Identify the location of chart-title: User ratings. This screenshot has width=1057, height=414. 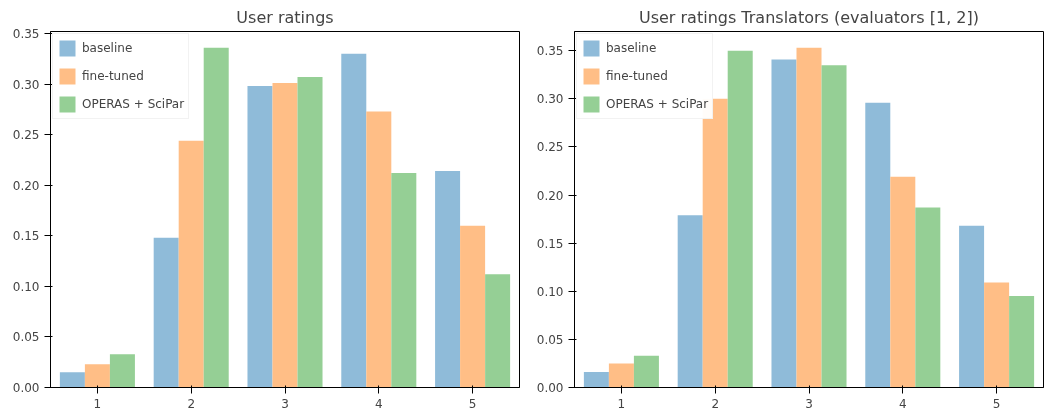
(285, 17).